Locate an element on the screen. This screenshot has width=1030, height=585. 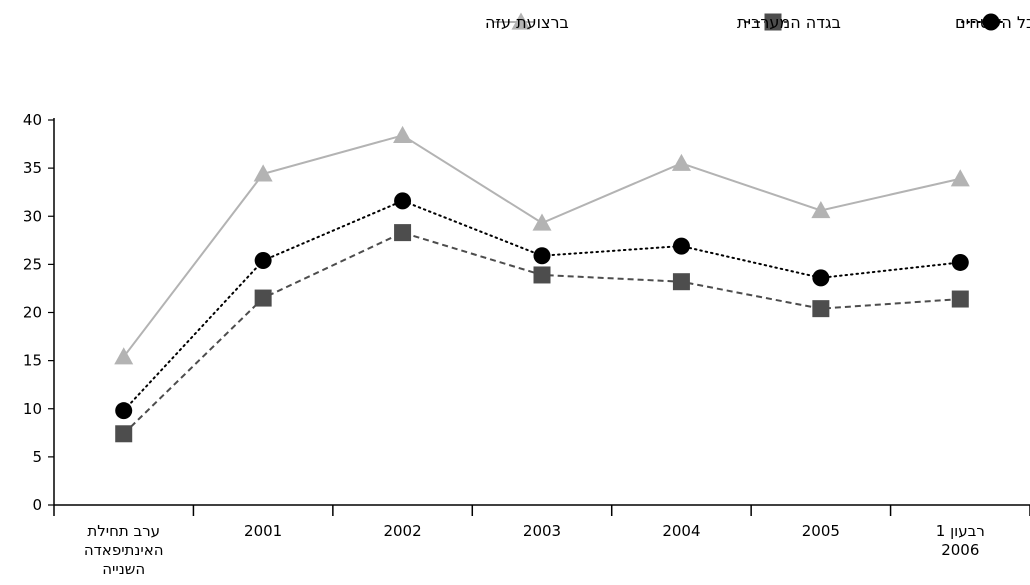
y-tick-label: 30 is located at coordinates (32, 216).